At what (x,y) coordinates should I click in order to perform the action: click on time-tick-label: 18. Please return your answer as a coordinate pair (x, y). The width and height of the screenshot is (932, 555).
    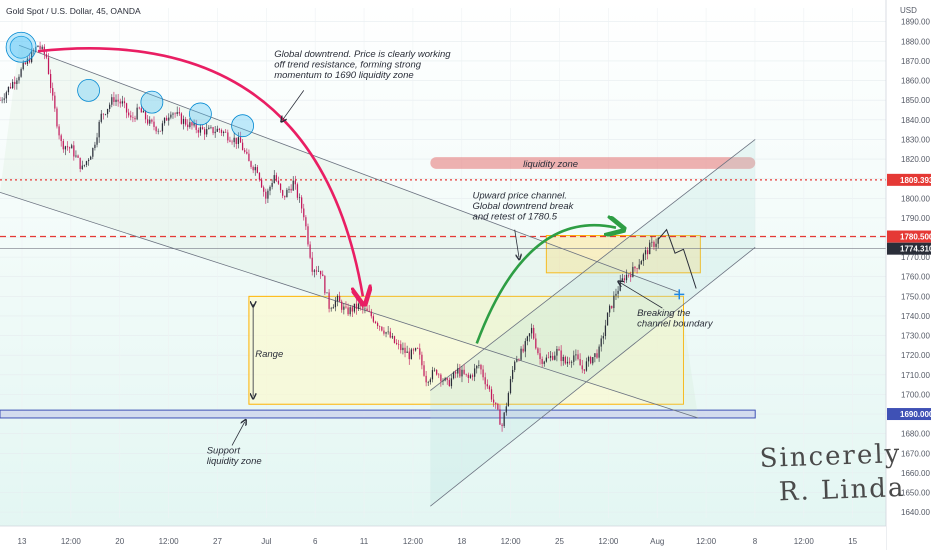
    Looking at the image, I should click on (461, 541).